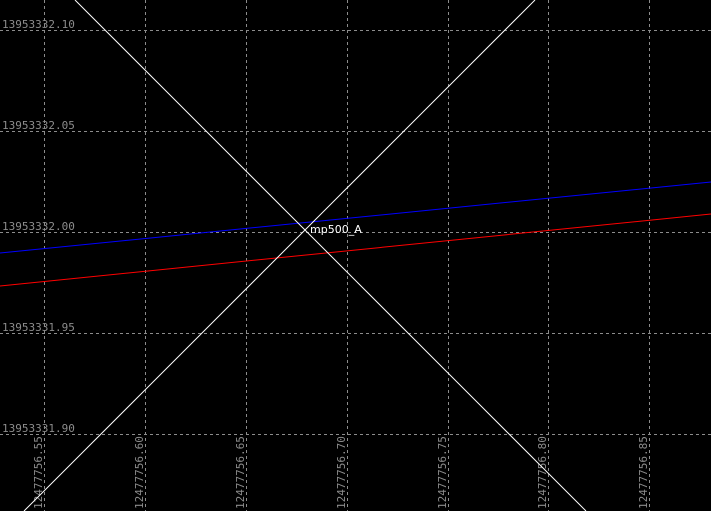 This screenshot has width=711, height=511. I want to click on x-tick-label: 12477756.80, so click(542, 472).